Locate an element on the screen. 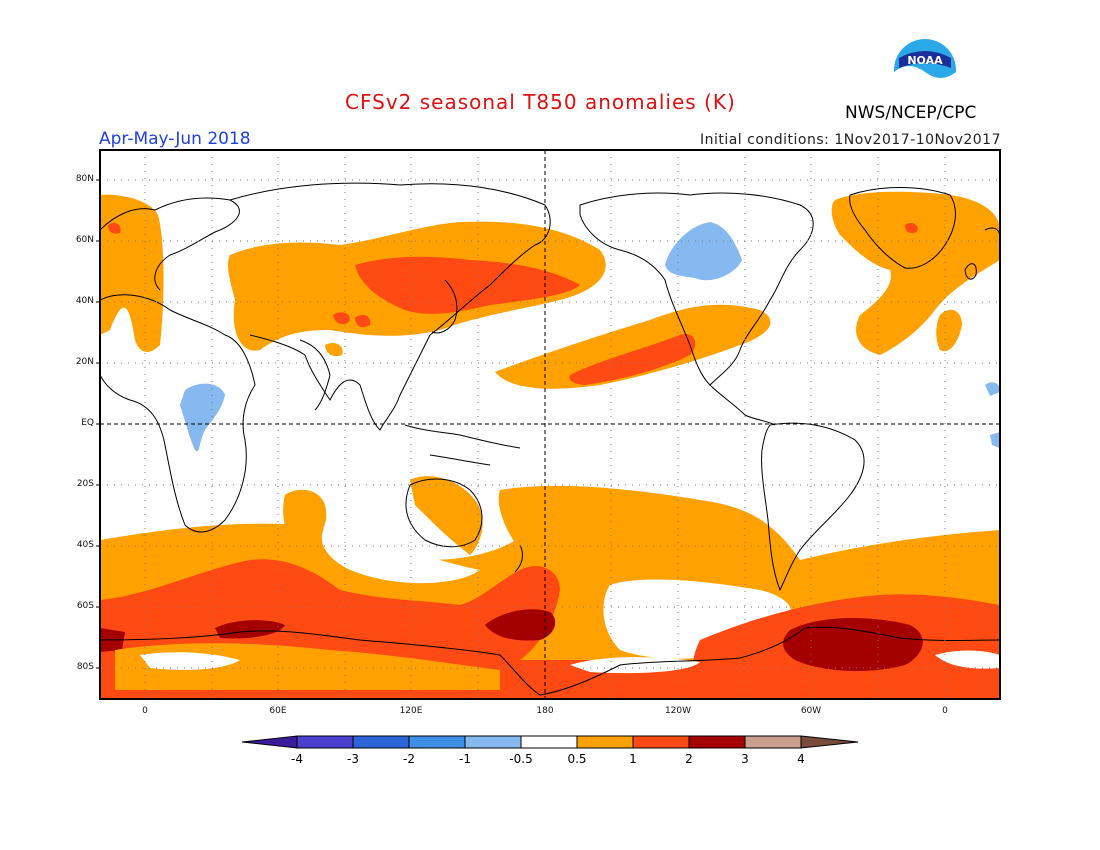 This screenshot has width=1100, height=850. colorbar-arrow-low is located at coordinates (269, 742).